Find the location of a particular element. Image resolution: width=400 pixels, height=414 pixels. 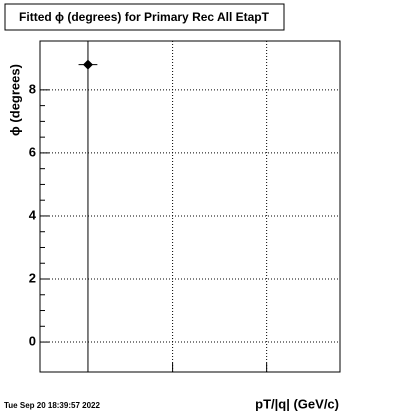

y-tick-label: 0 is located at coordinates (32, 340).